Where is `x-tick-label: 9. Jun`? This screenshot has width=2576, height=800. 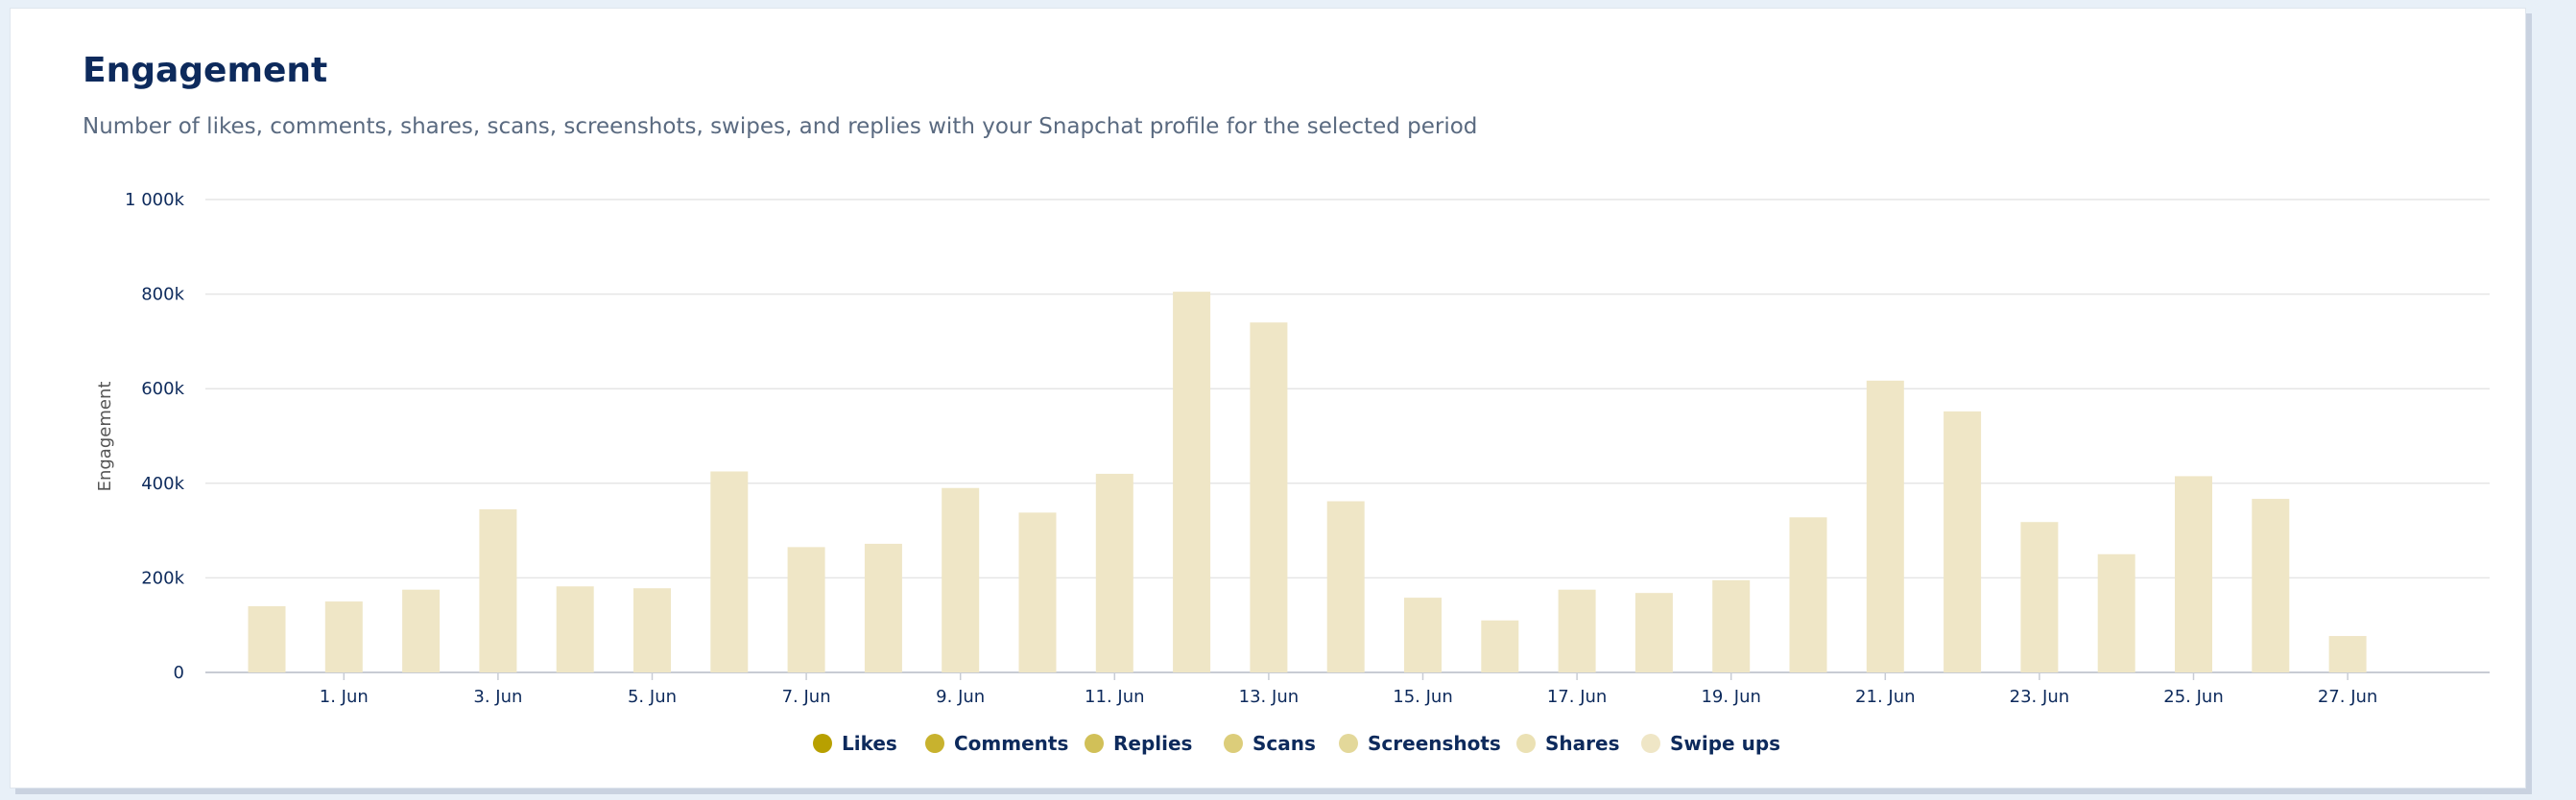
x-tick-label: 9. Jun is located at coordinates (960, 697).